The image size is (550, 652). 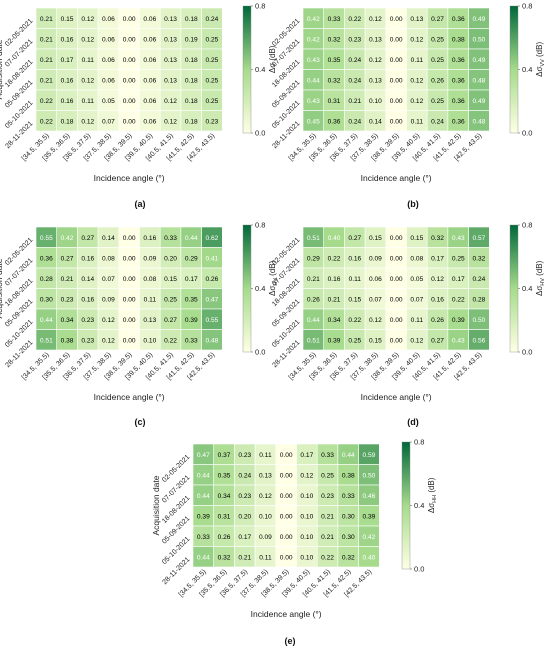 I want to click on cell-value-label: 0.26, so click(x=437, y=320).